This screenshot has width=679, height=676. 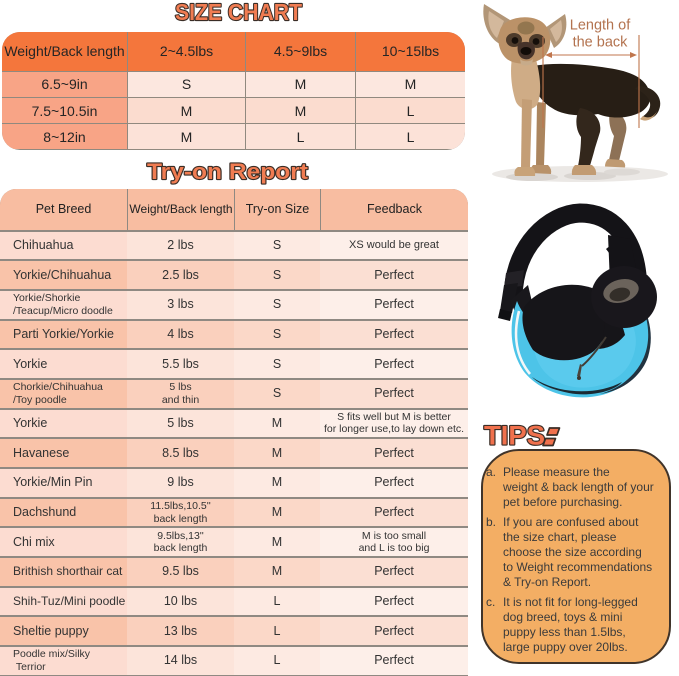 What do you see at coordinates (238, 12) in the screenshot?
I see `svg-text: SIZE CHART` at bounding box center [238, 12].